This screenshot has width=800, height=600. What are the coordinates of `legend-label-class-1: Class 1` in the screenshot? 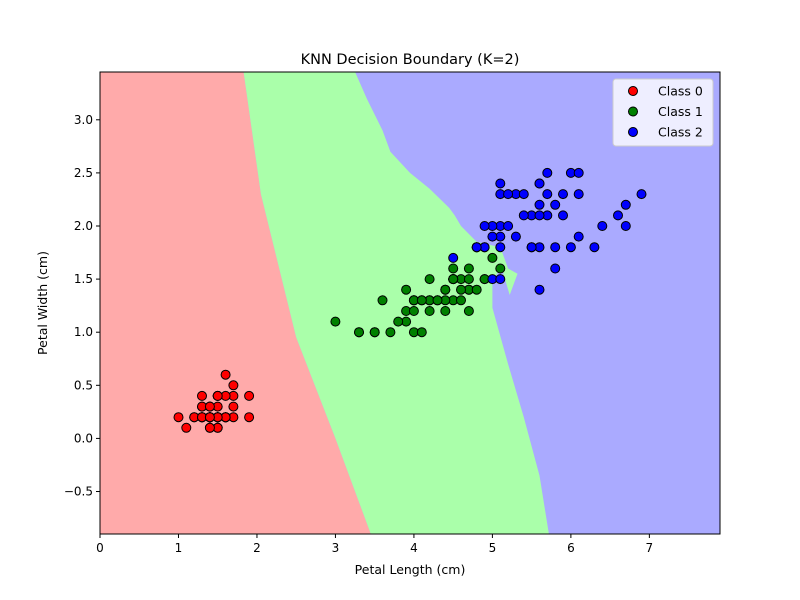 It's located at (680, 111).